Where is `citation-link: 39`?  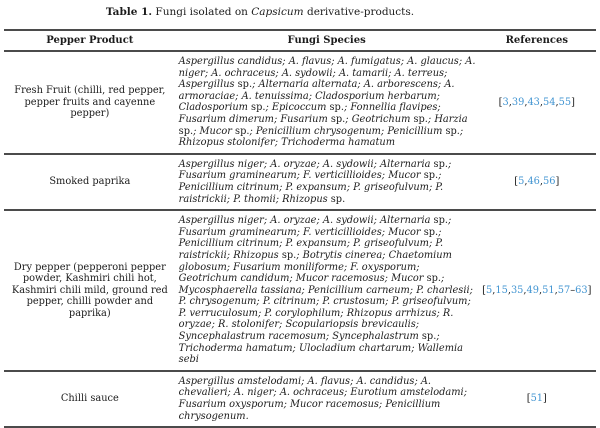 citation-link: 39 is located at coordinates (518, 102).